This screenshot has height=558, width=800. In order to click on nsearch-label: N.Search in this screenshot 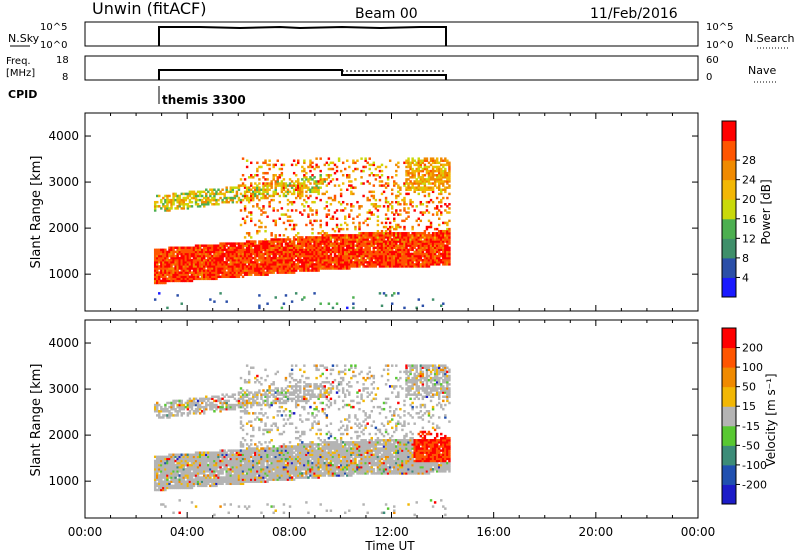, I will do `click(770, 38)`.